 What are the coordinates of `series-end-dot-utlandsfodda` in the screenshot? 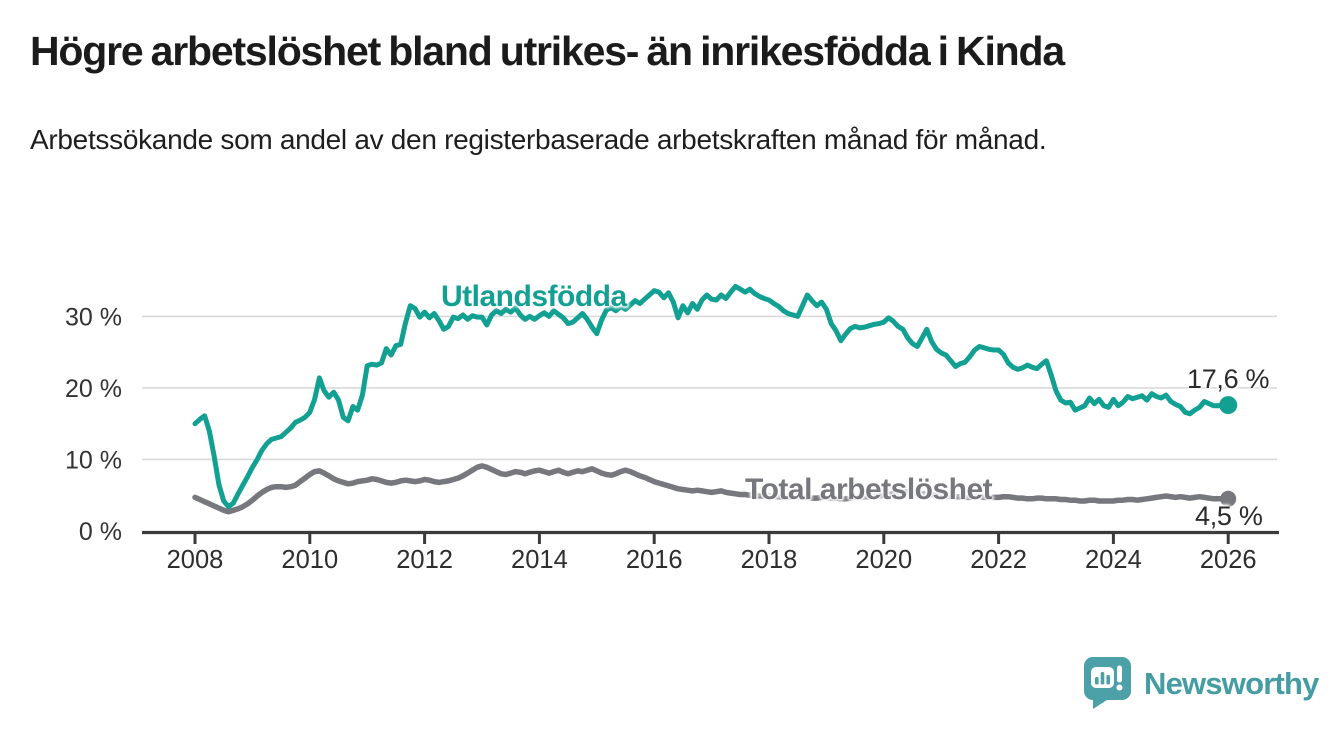 It's located at (1228, 405).